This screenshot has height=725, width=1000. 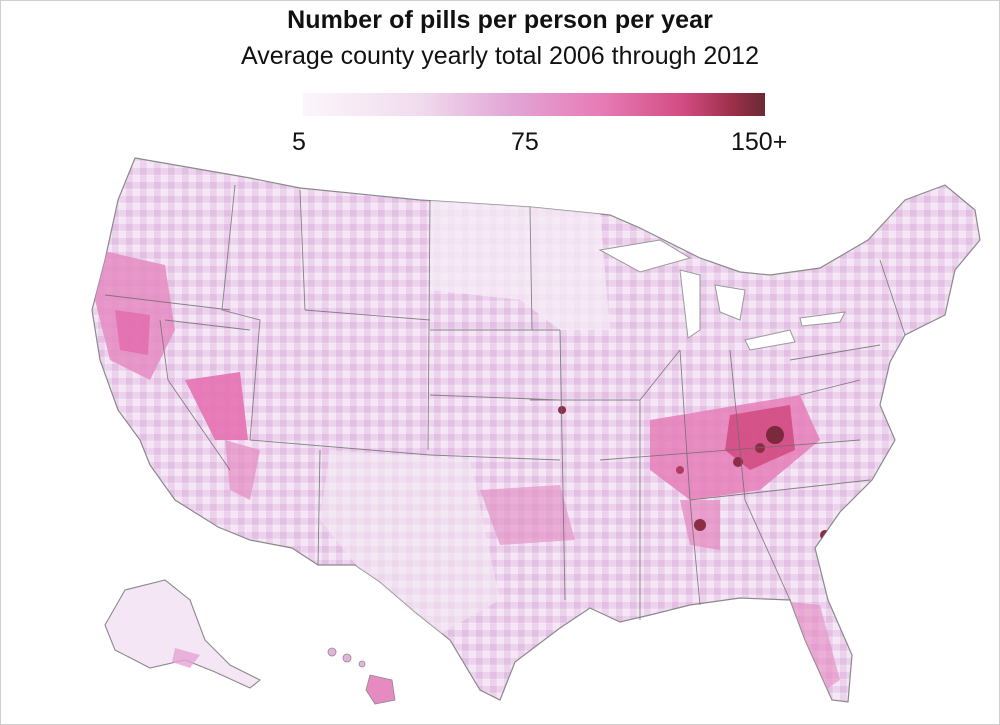 What do you see at coordinates (722, 295) in the screenshot?
I see `great-lakes` at bounding box center [722, 295].